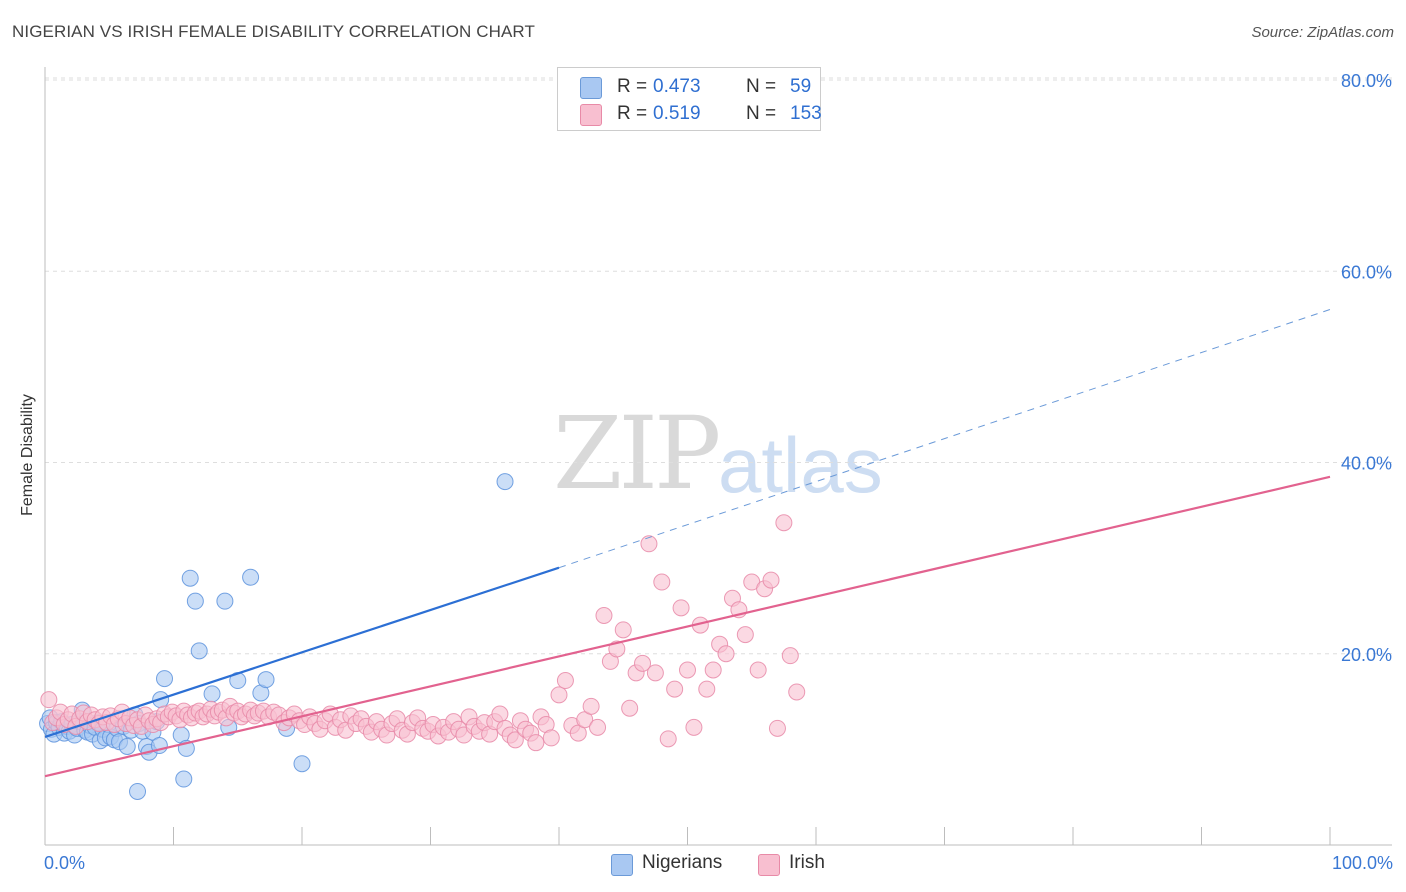 The width and height of the screenshot is (1406, 892). I want to click on stats-legend: R = 0.473 N = 59 R = 0.519 N = 153, so click(689, 99).